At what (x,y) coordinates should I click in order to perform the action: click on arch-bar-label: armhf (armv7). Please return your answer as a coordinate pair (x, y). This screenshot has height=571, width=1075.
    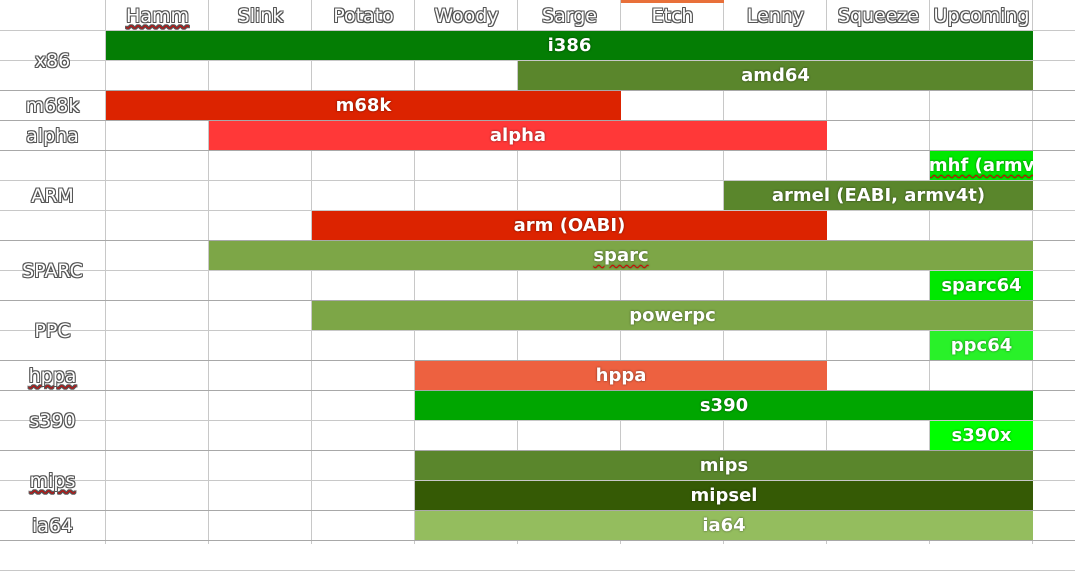
    Looking at the image, I should click on (981, 165).